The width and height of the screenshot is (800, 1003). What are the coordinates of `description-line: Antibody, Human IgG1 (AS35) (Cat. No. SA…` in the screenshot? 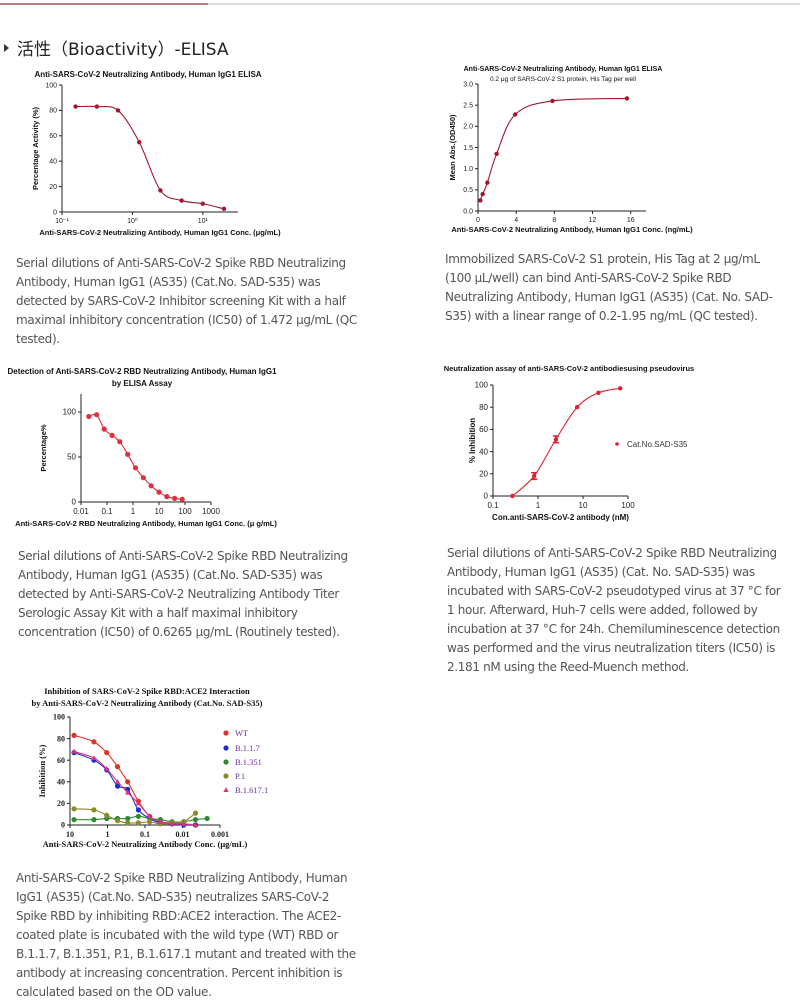 It's located at (601, 572).